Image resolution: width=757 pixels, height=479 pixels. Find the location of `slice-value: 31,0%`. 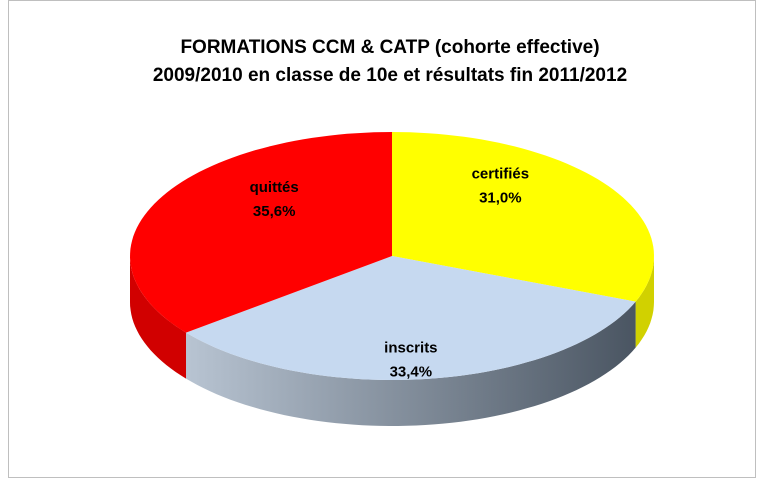

slice-value: 31,0% is located at coordinates (500, 198).